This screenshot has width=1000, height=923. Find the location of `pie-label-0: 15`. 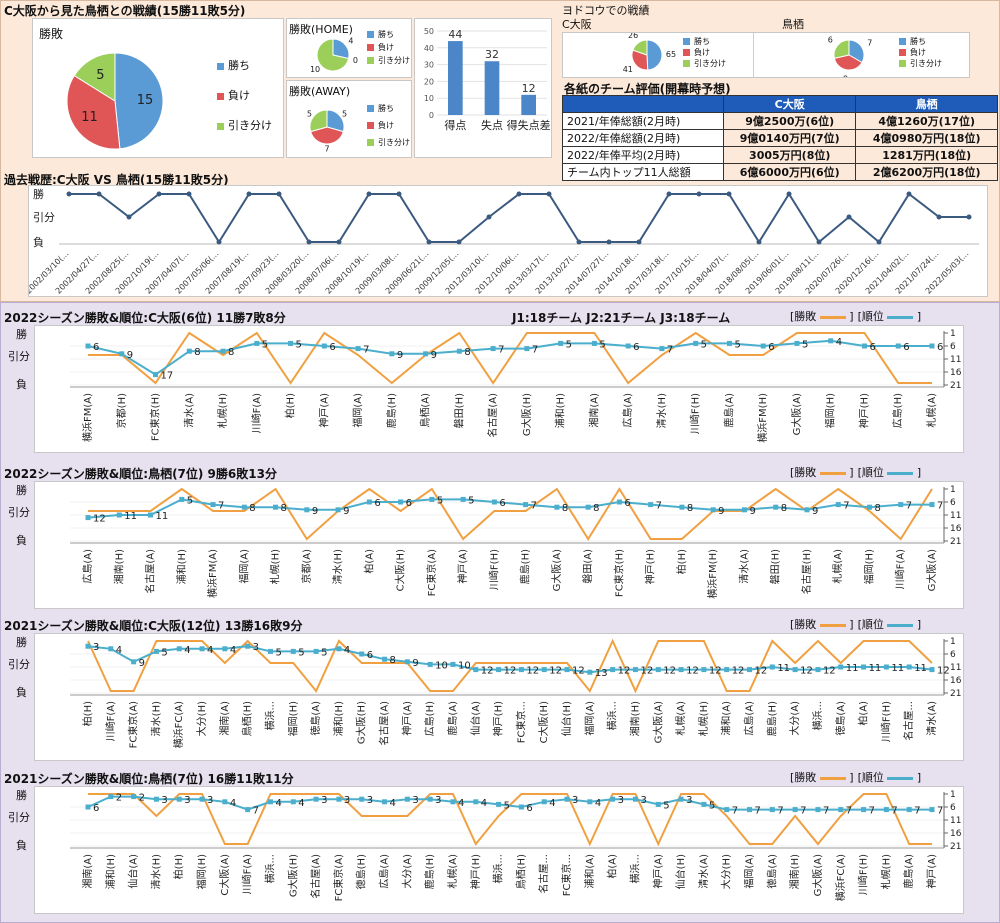

pie-label-0: 15 is located at coordinates (145, 100).